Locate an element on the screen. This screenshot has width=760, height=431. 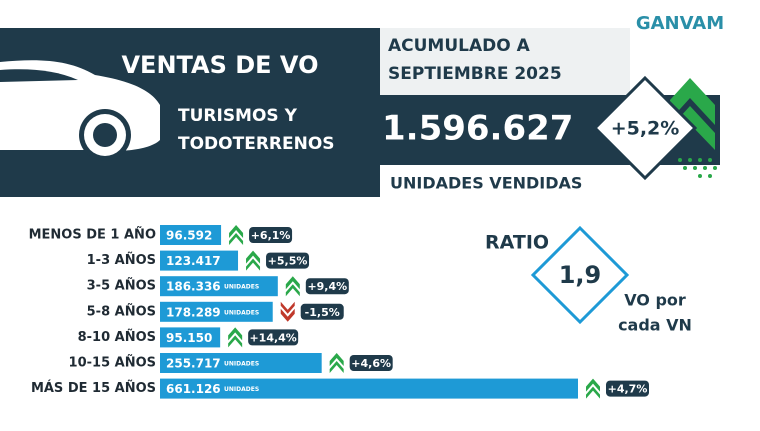
ratio-title: RATIO is located at coordinates (517, 243).